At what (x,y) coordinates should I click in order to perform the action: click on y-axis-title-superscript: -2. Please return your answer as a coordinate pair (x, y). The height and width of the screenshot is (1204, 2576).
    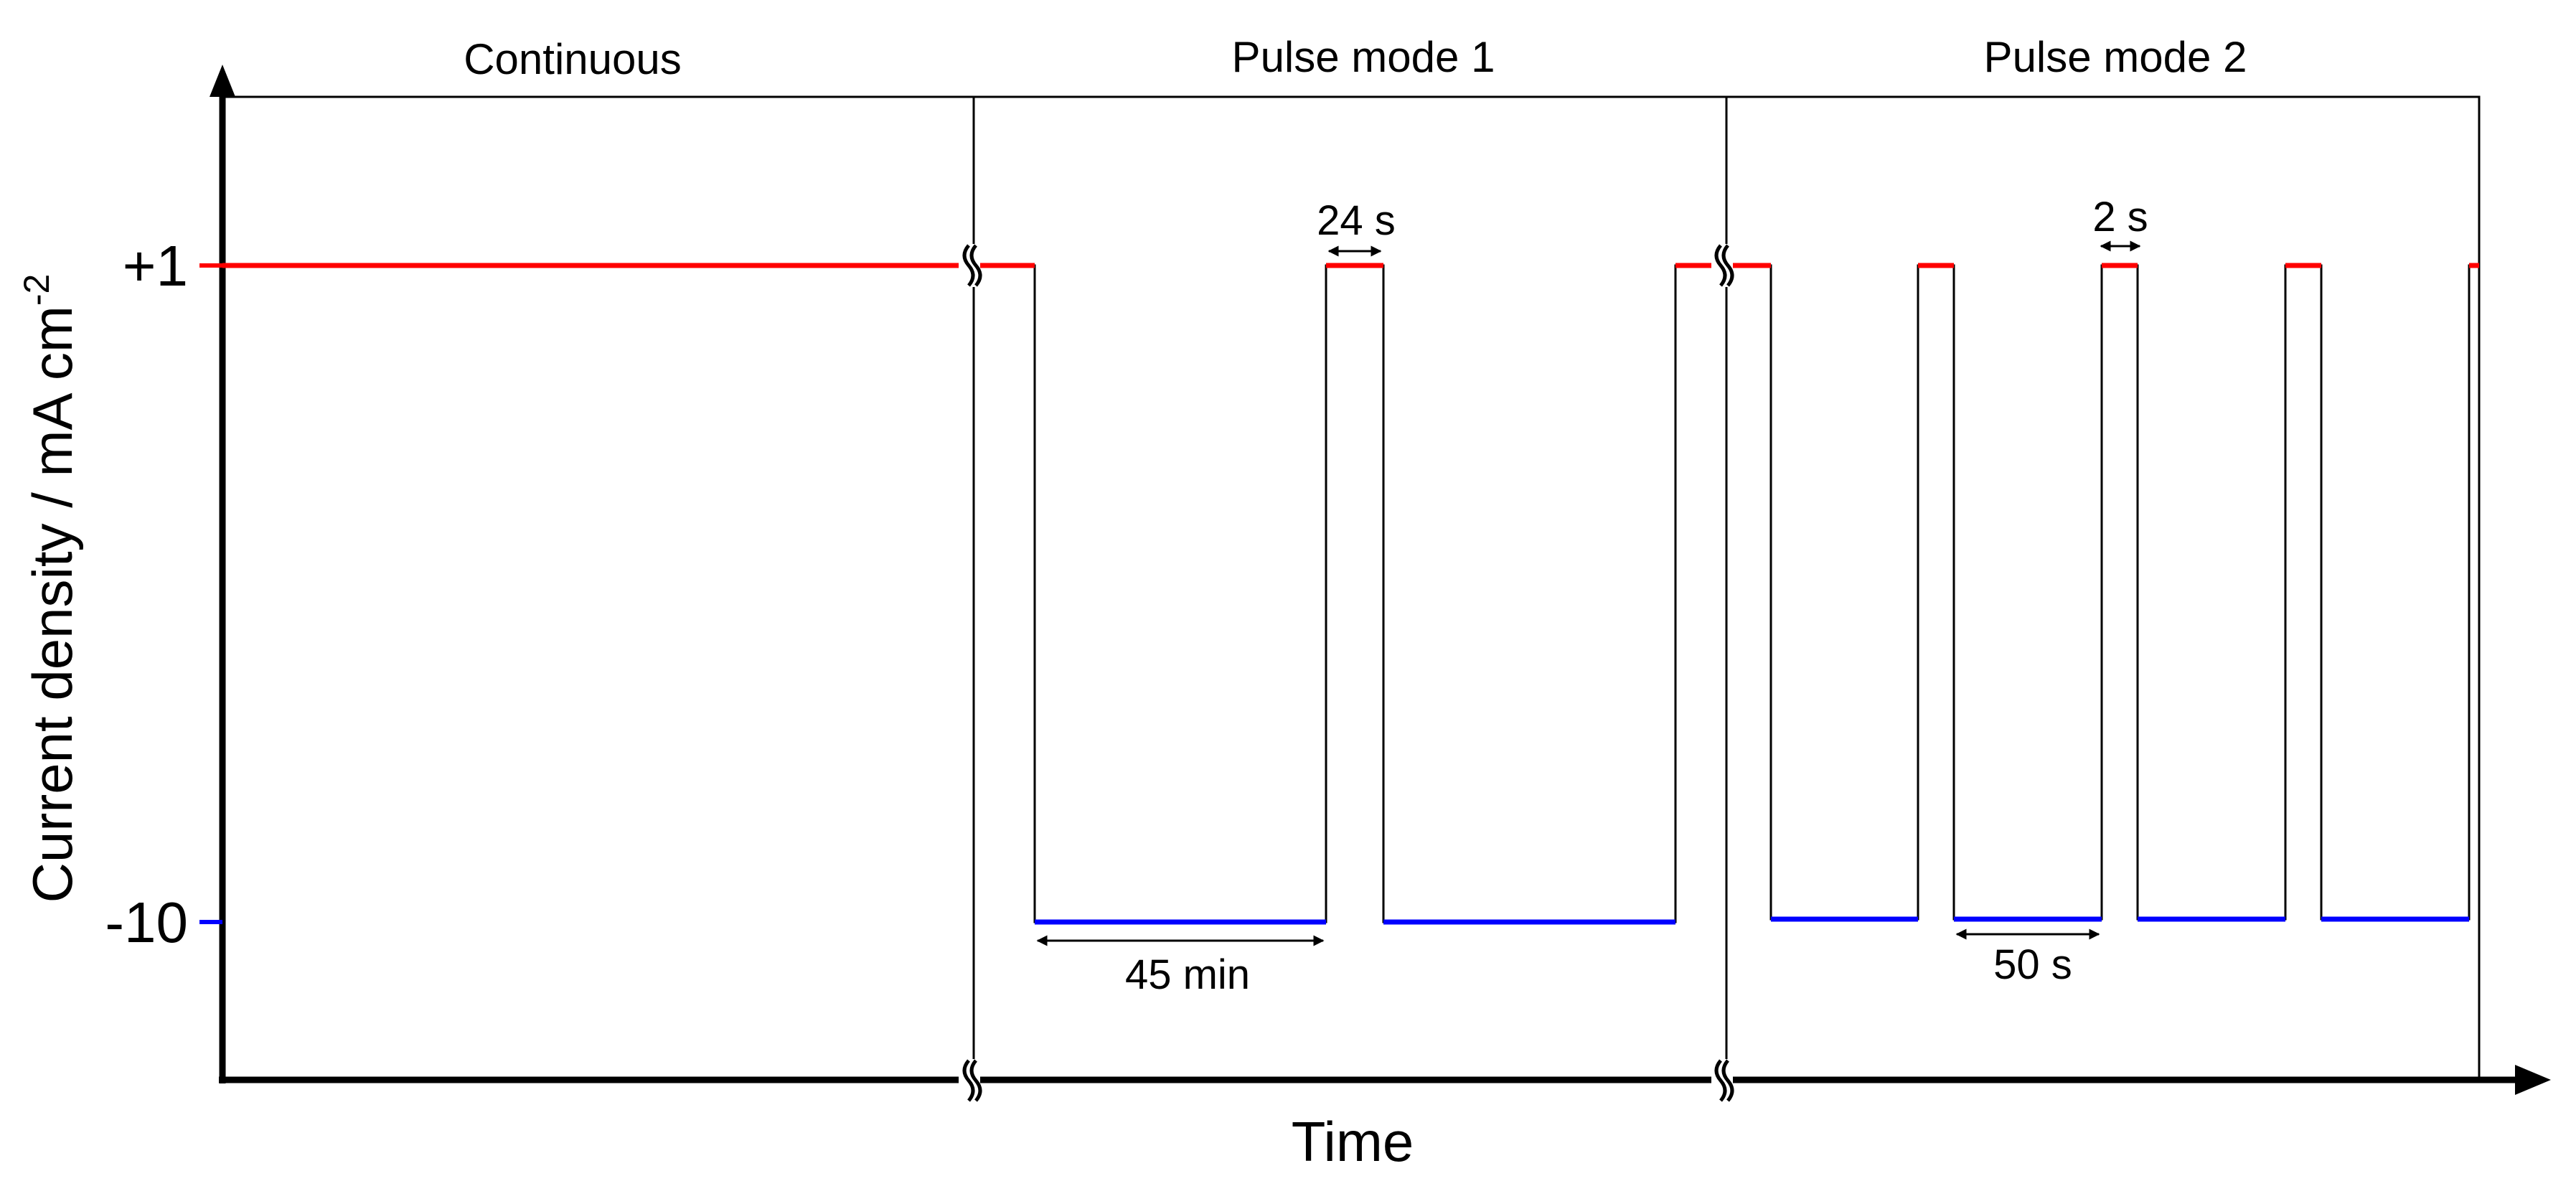
    Looking at the image, I should click on (37, 290).